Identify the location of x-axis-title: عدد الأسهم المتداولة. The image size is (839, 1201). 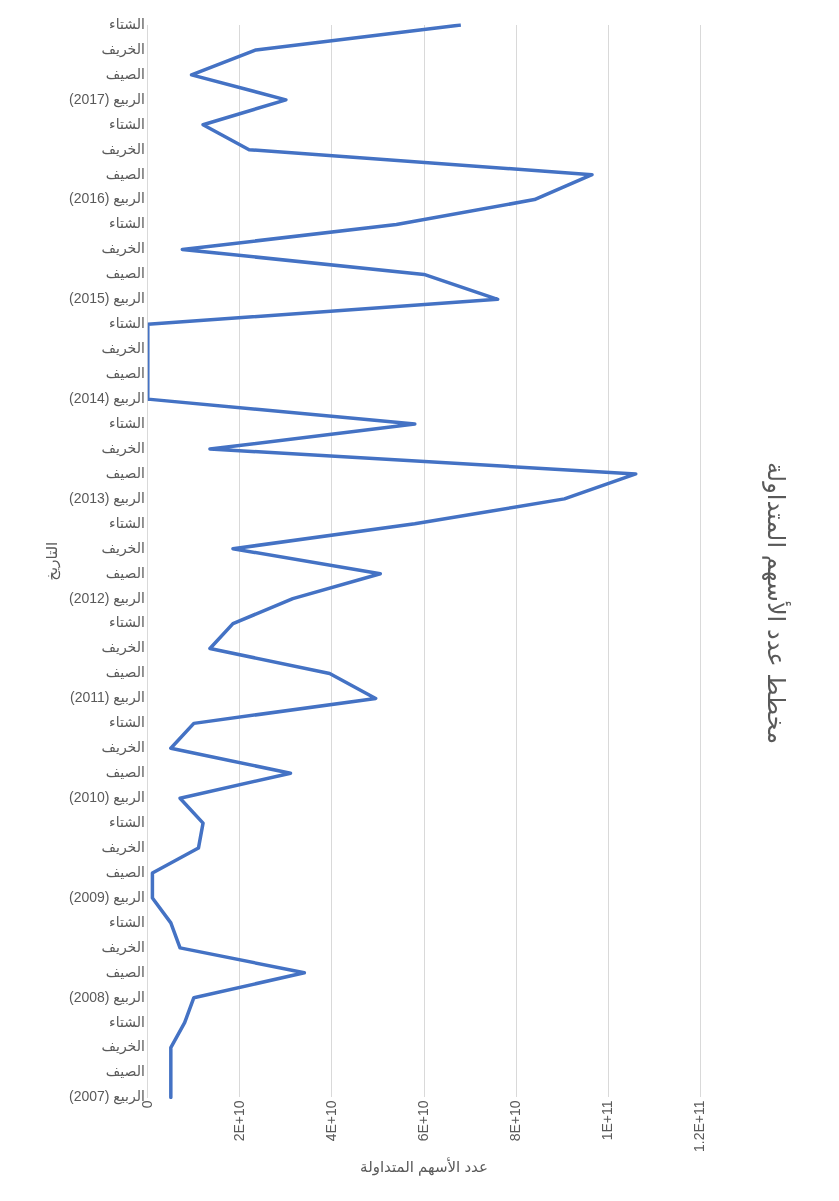
(424, 1167).